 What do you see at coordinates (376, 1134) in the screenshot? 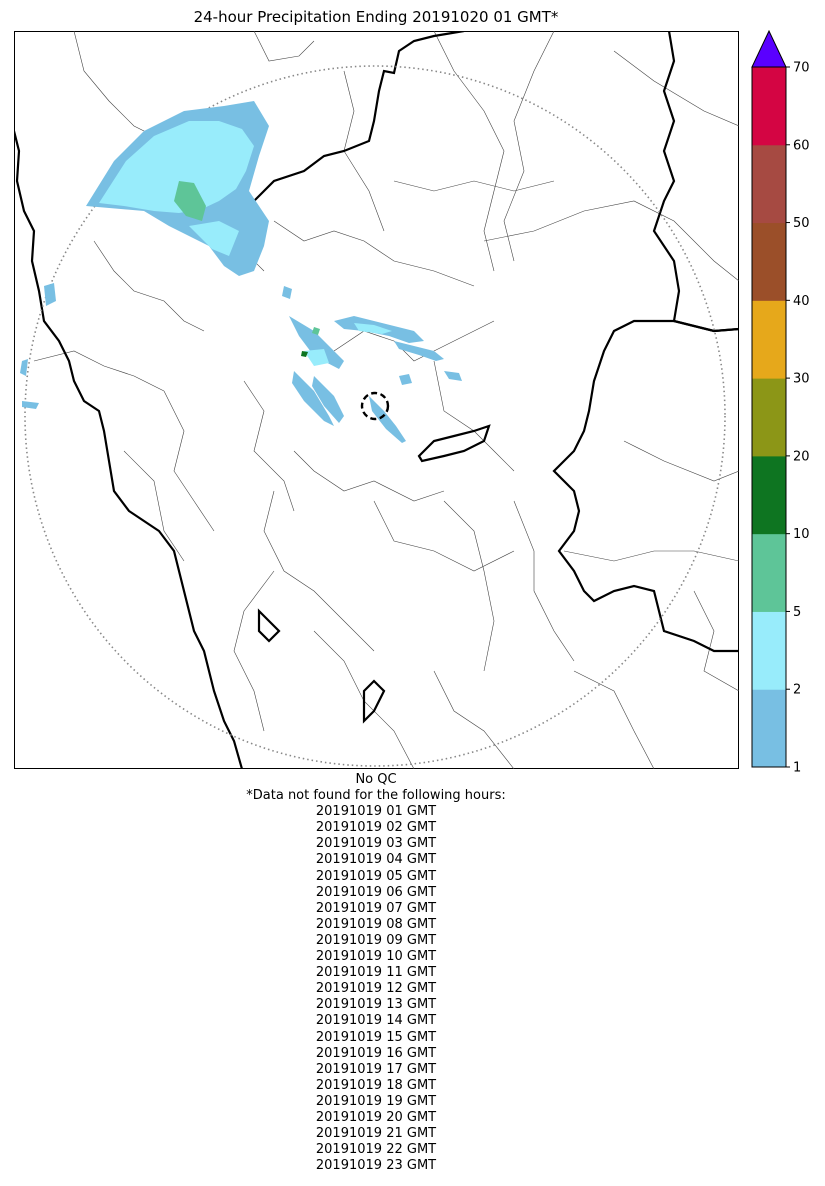
I see `missing-hour-item: 20191019 21 GMT` at bounding box center [376, 1134].